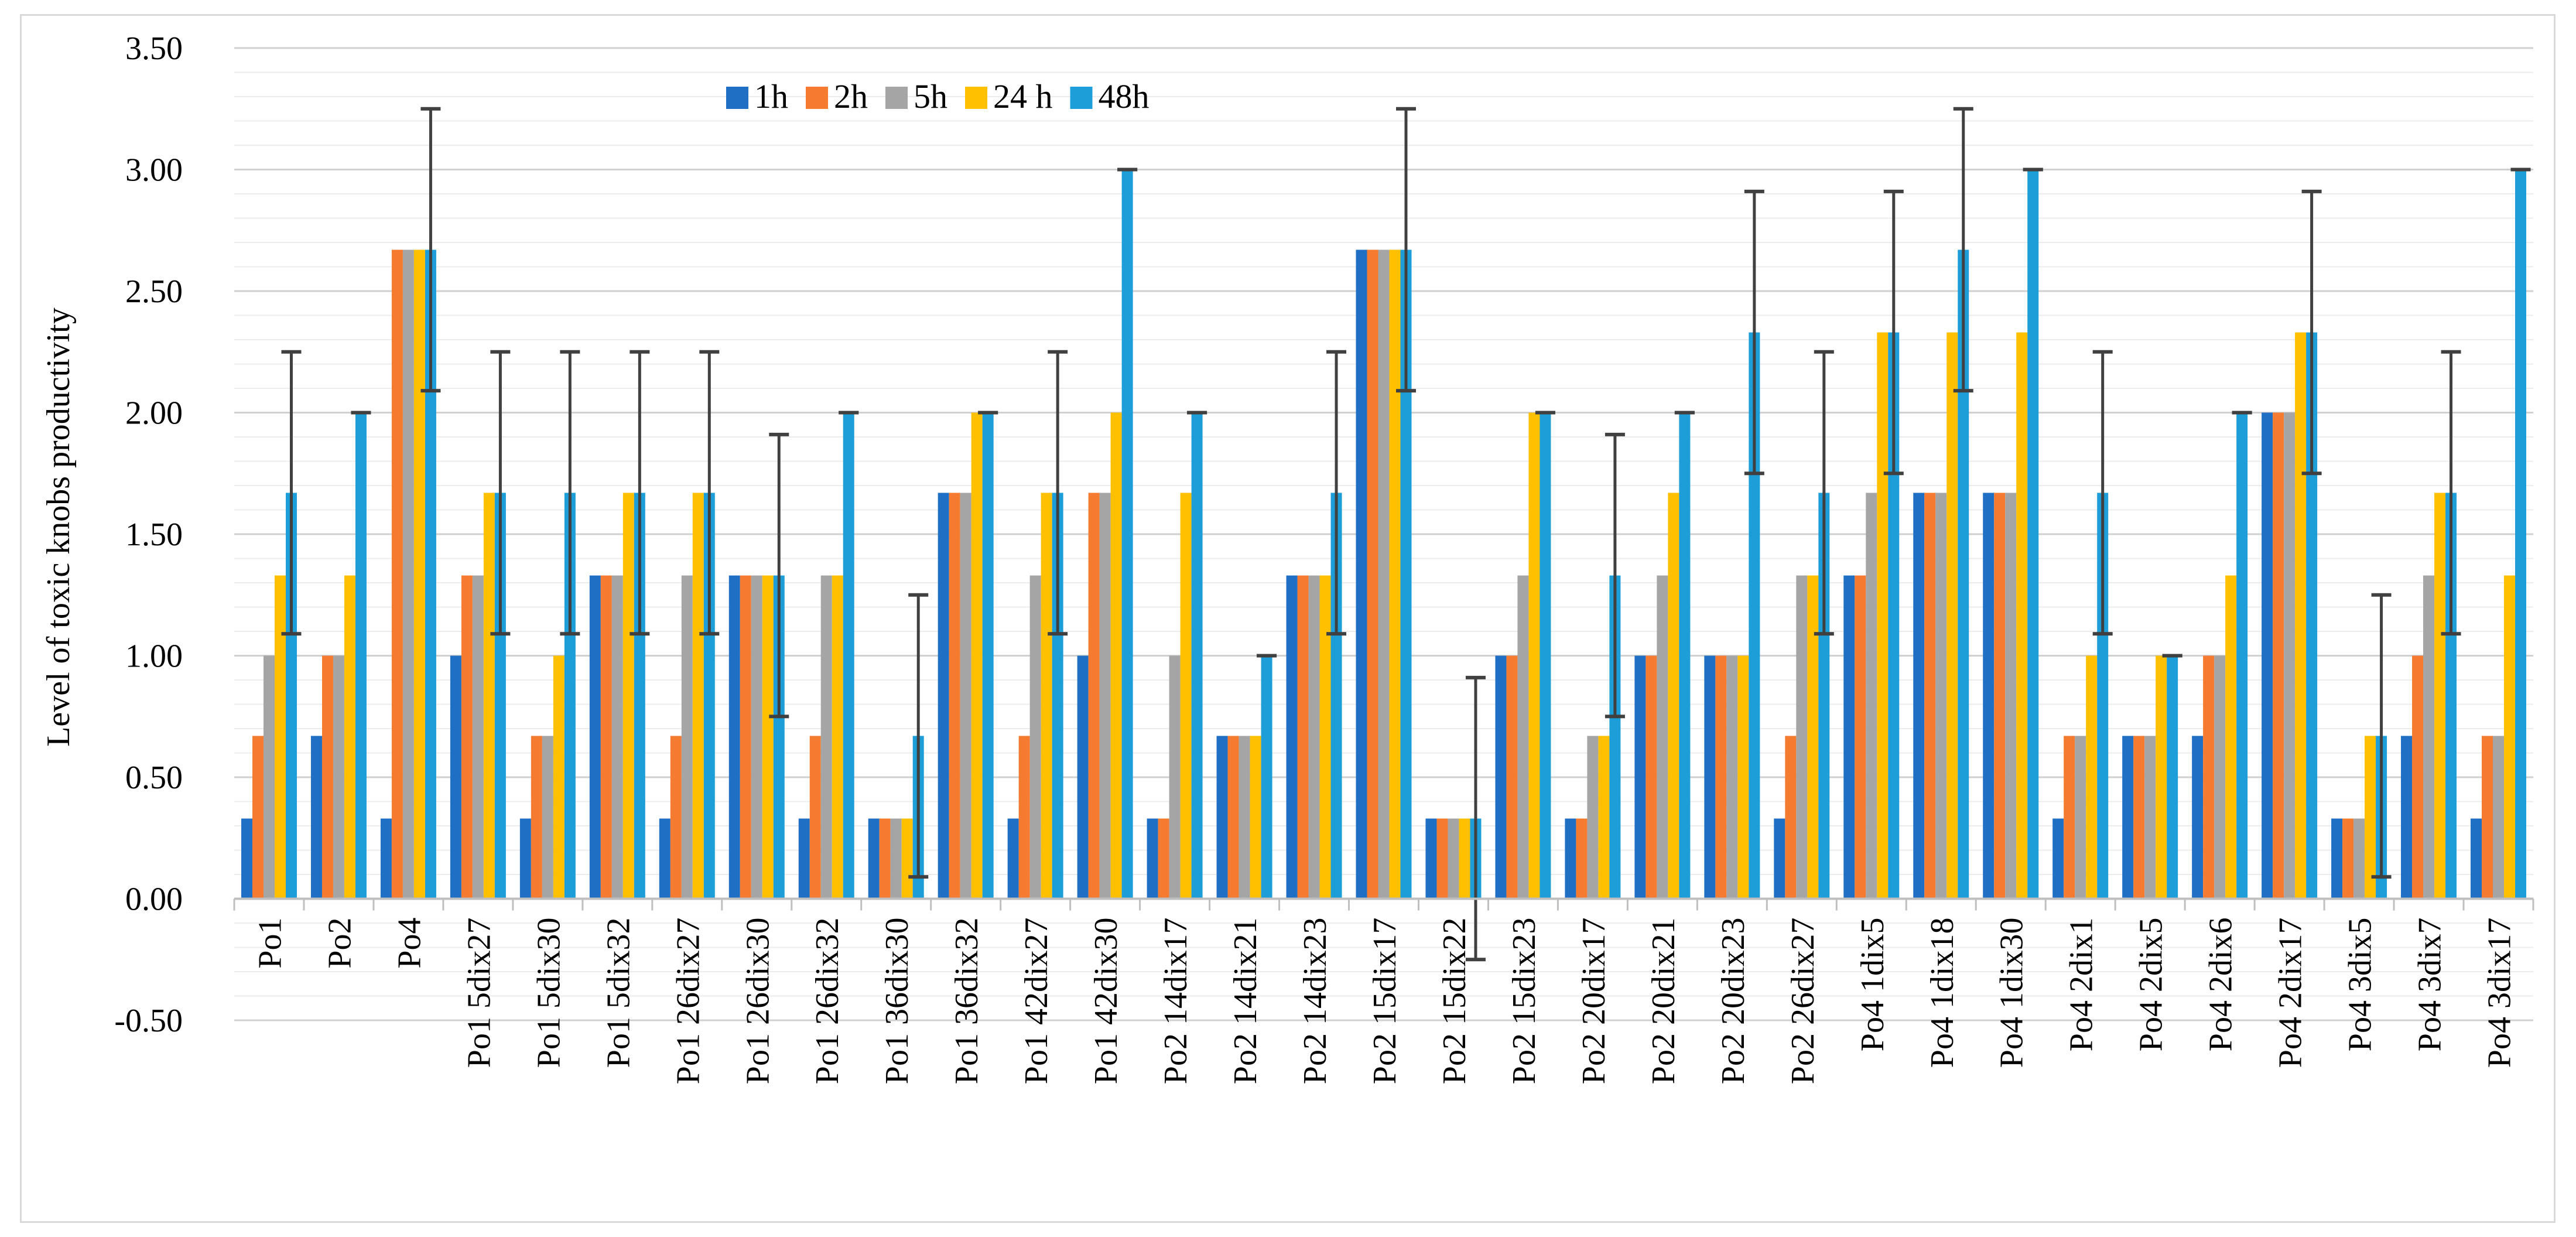  Describe the element at coordinates (1524, 1001) in the screenshot. I see `x-tick-label: Po2 15dix23` at that location.